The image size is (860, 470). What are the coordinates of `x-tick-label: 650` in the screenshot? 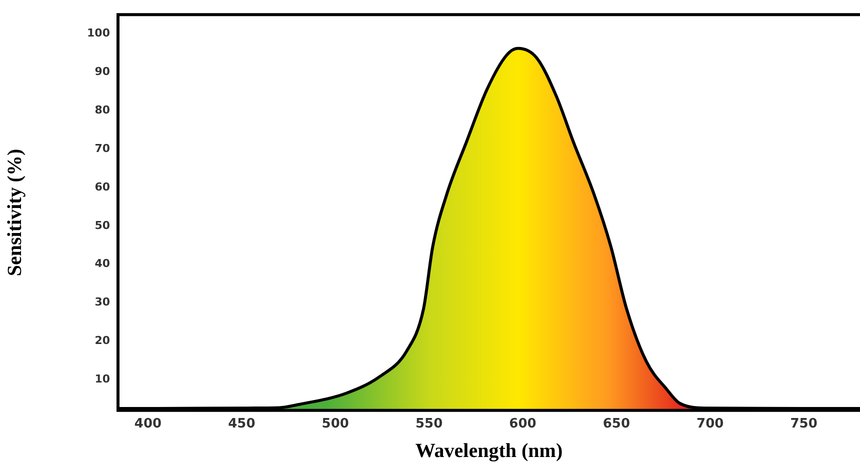 It's located at (616, 424).